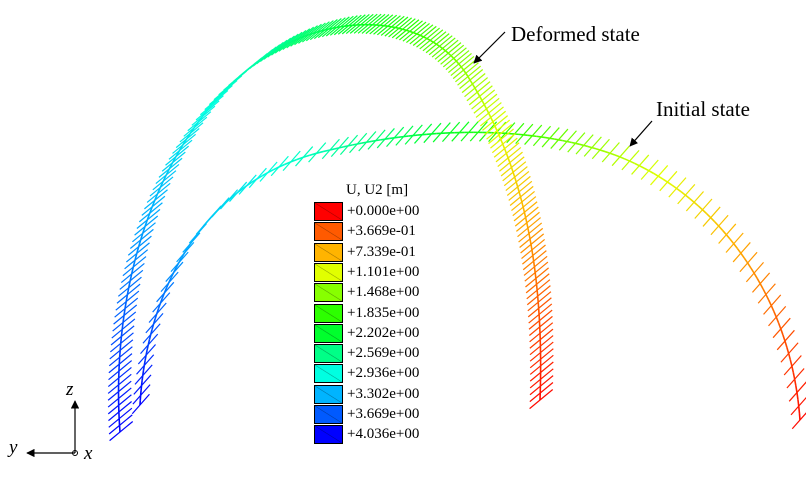  I want to click on legend-entry: +1.101e+00, so click(389, 272).